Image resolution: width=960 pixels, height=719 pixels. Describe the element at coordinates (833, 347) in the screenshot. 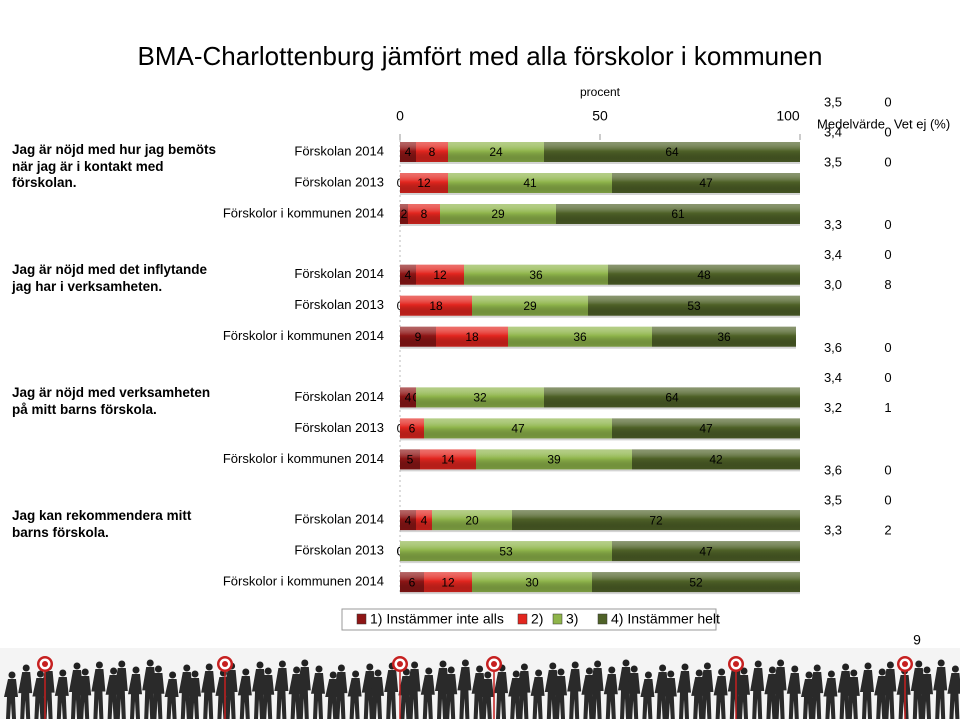

I see `mean-value: 3,6` at that location.